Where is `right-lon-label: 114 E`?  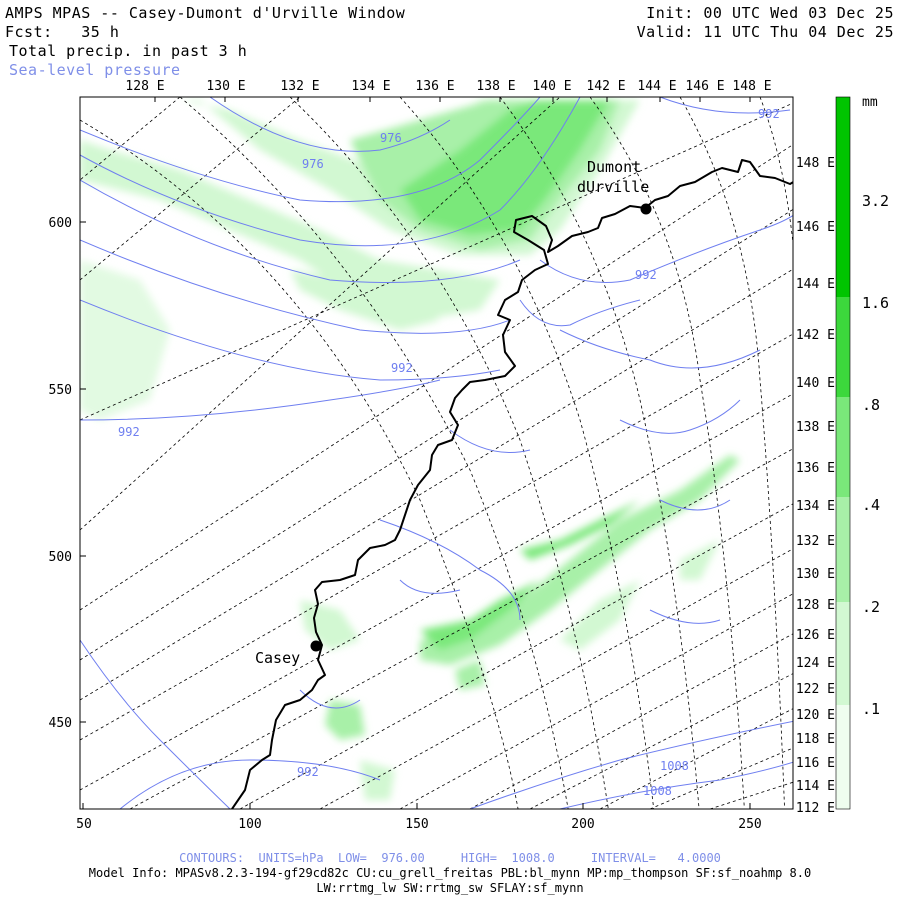 right-lon-label: 114 E is located at coordinates (815, 786).